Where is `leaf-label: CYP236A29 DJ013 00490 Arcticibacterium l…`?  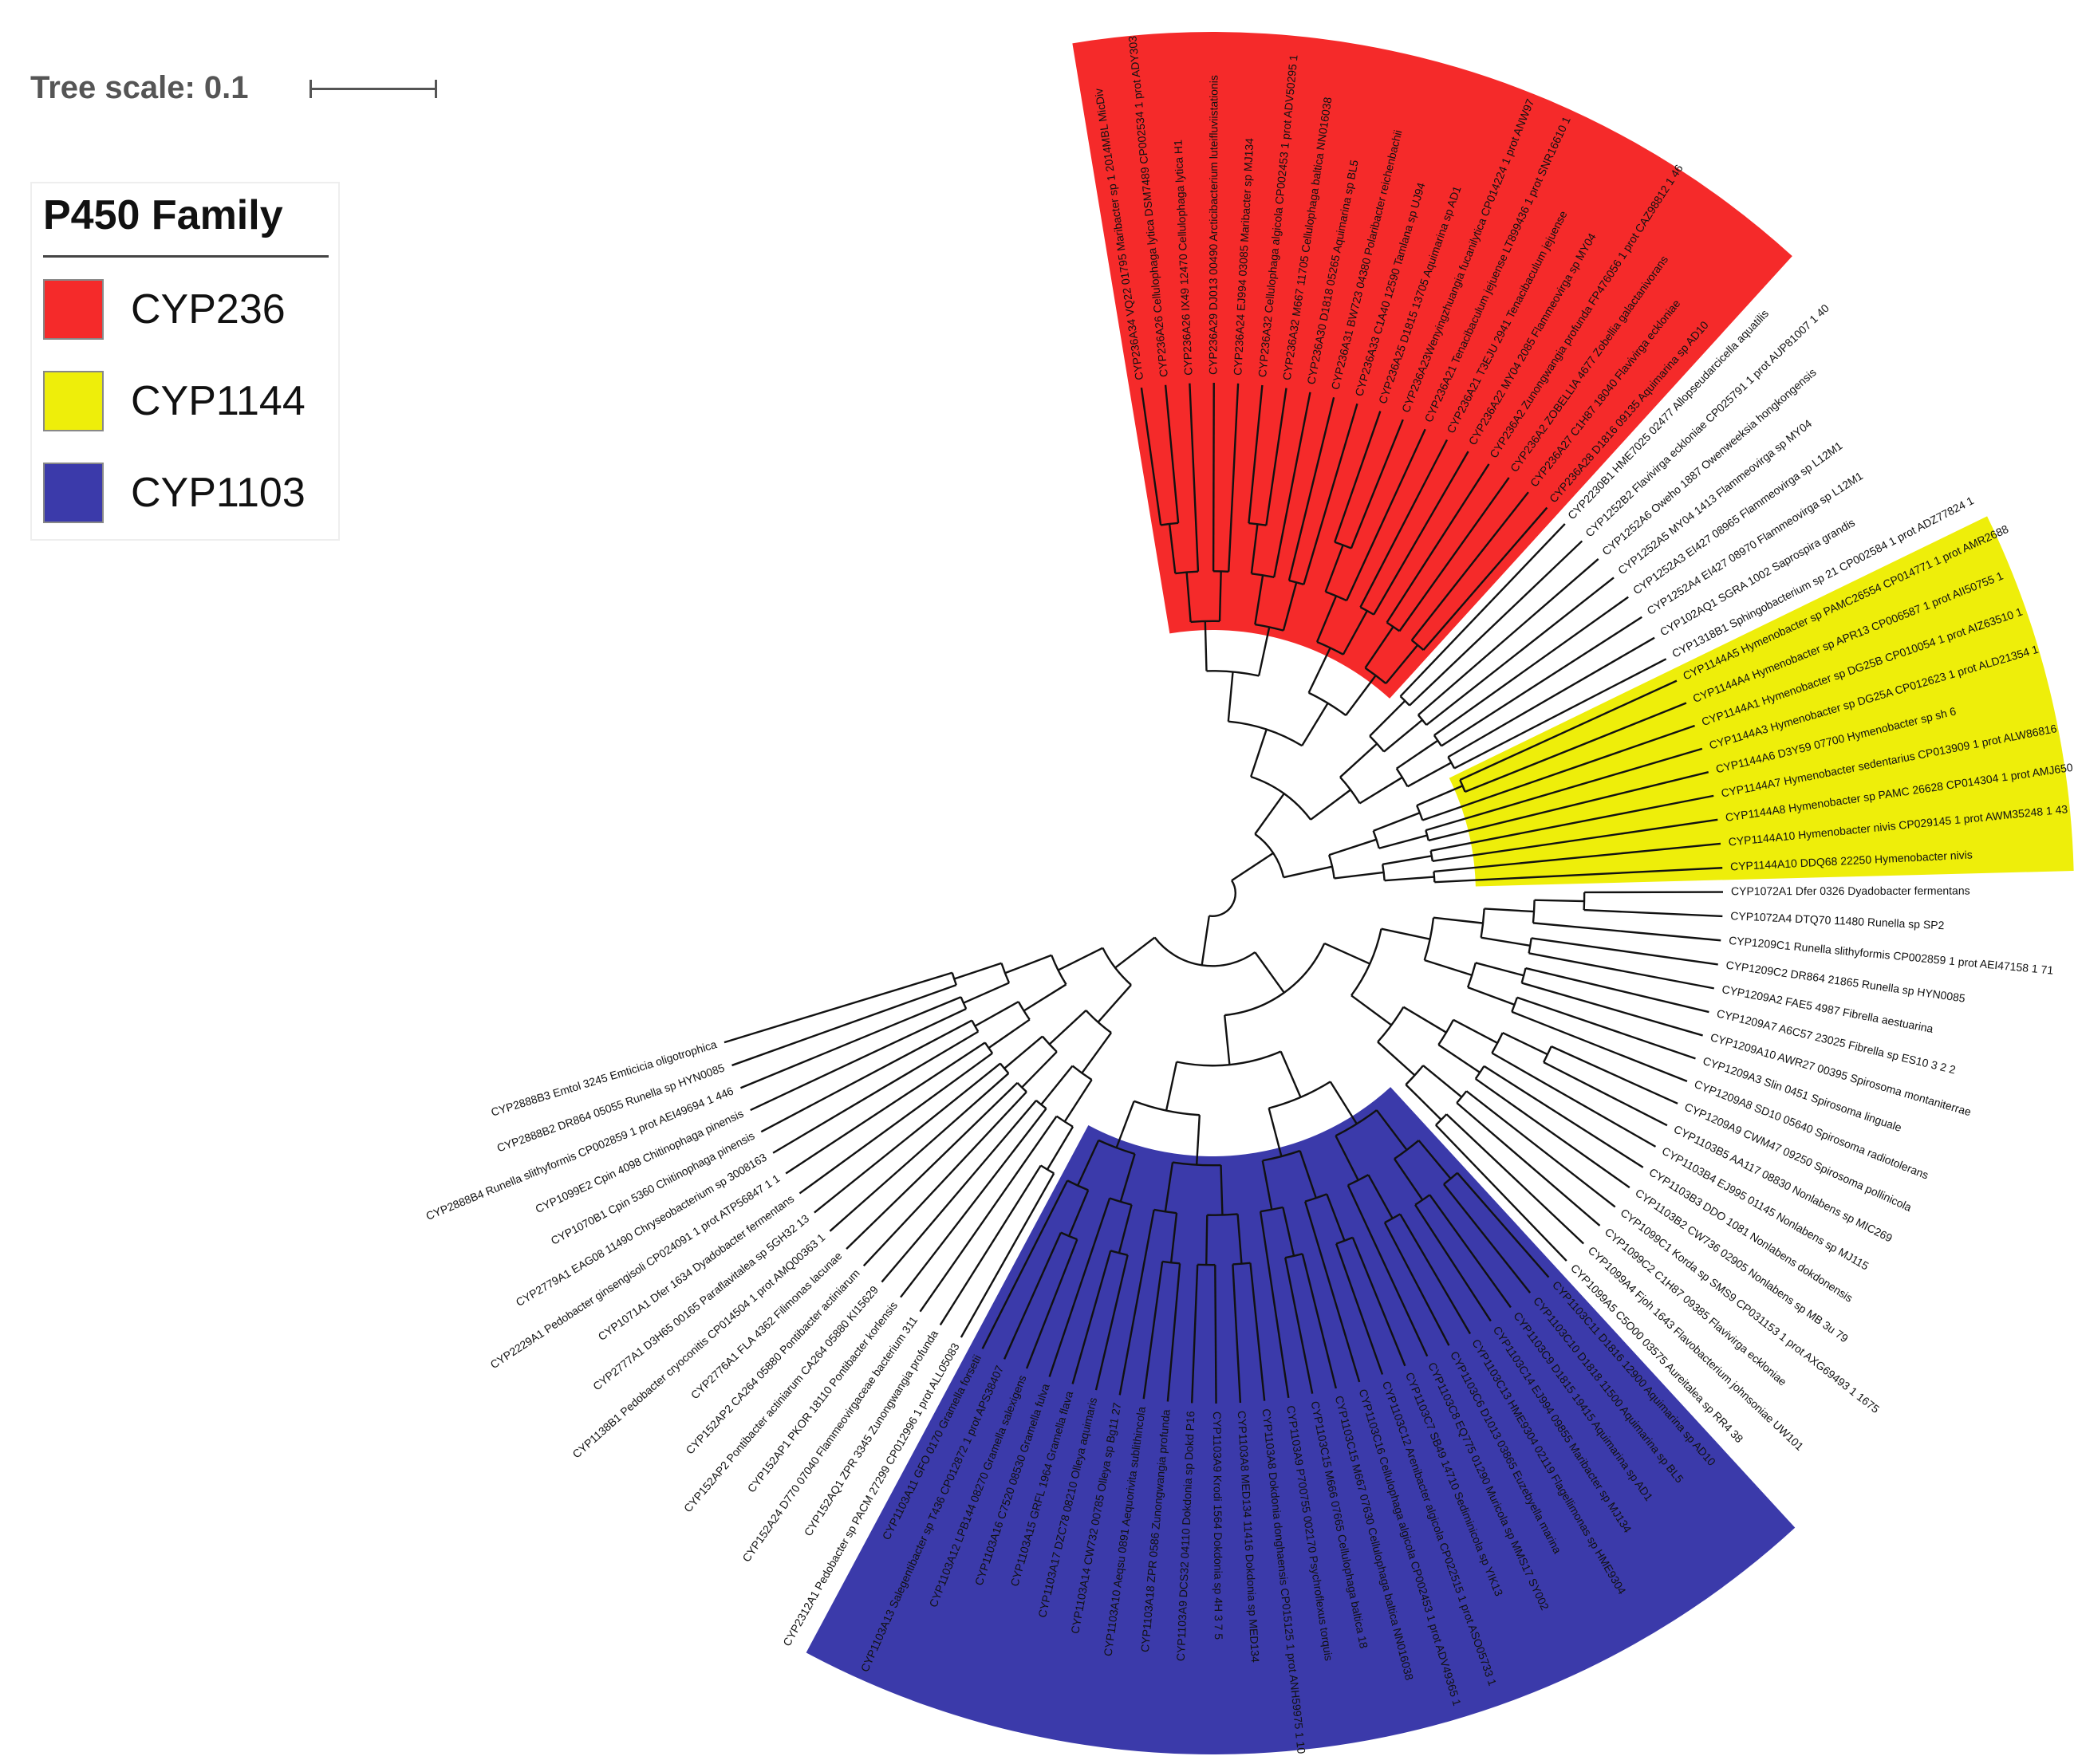 leaf-label: CYP236A29 DJ013 00490 Arcticibacterium l… is located at coordinates (1213, 225).